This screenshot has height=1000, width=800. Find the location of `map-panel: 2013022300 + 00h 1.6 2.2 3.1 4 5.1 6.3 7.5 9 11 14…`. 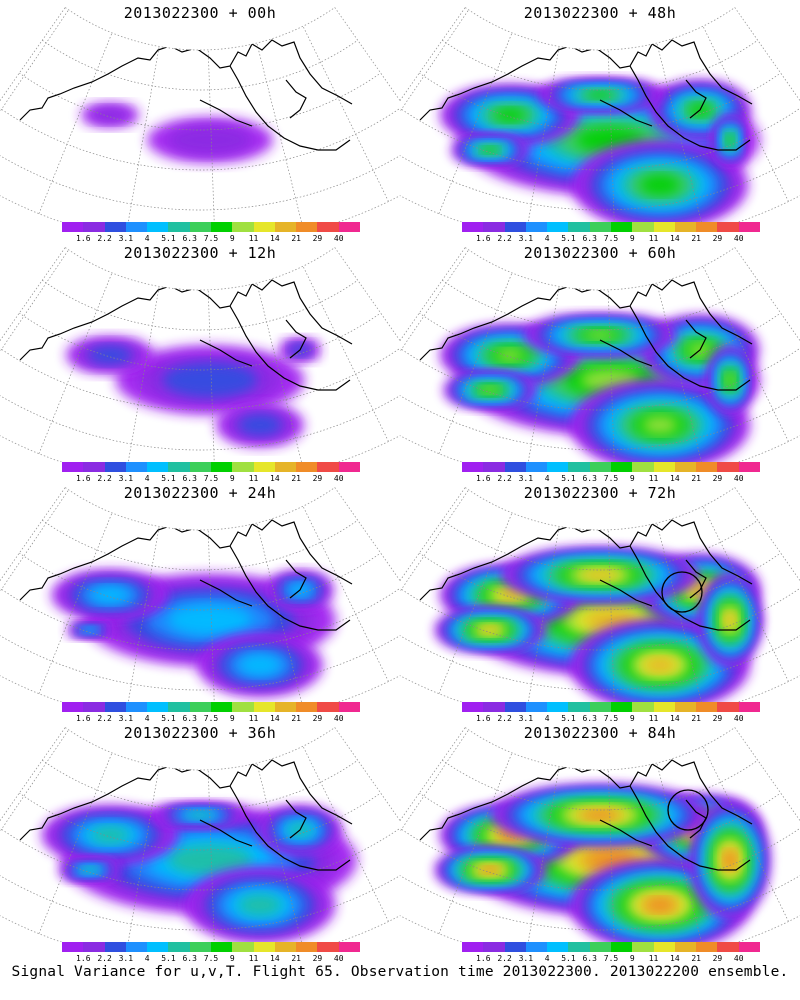

map-panel: 2013022300 + 00h 1.6 2.2 3.1 4 5.1 6.3 7.5 9 11 14… is located at coordinates (200, 125).